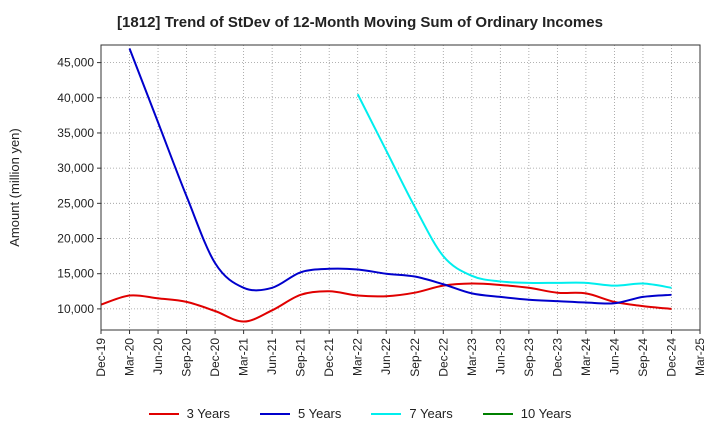 The image size is (720, 440). I want to click on legend-item-5-years: 5 Years, so click(300, 413).